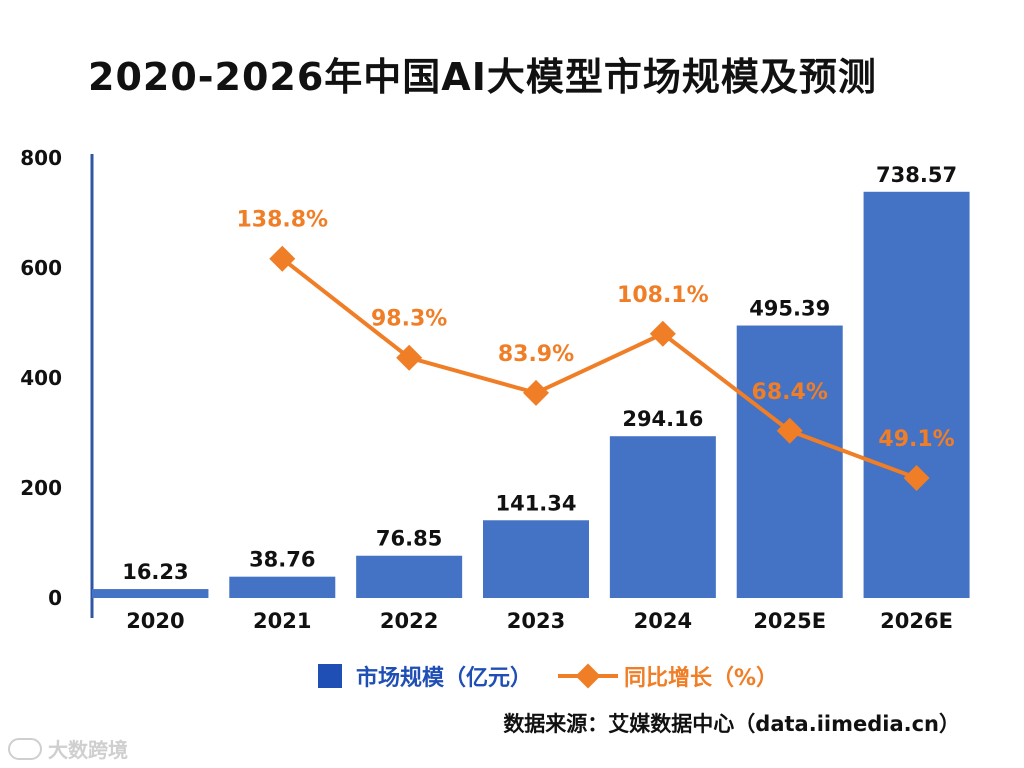 Image resolution: width=1024 pixels, height=768 pixels. What do you see at coordinates (535, 503) in the screenshot?
I see `bar-value-label: 141.34` at bounding box center [535, 503].